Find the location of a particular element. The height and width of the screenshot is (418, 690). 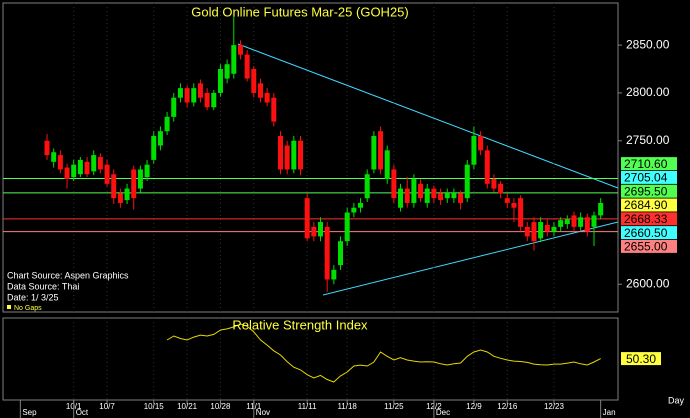

y-tick-label: 2750.00 is located at coordinates (648, 140).